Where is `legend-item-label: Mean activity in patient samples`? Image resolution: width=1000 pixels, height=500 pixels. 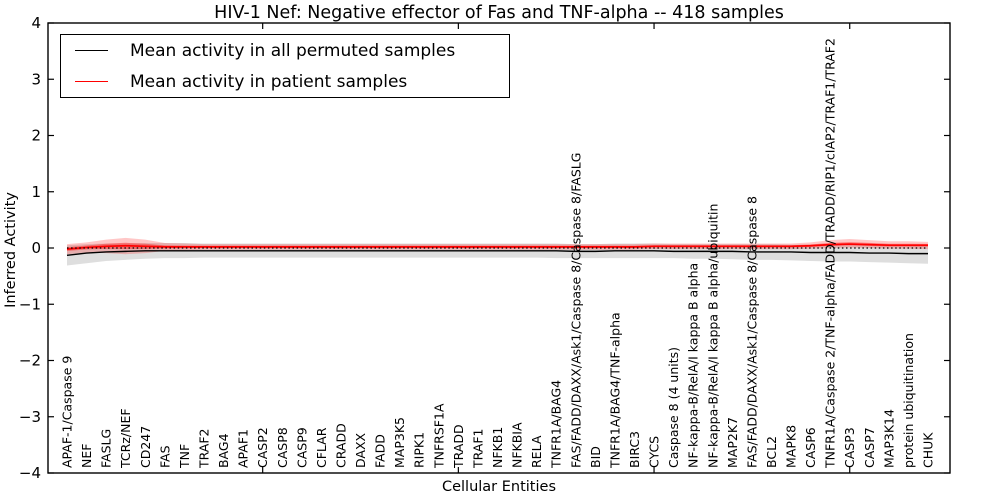
legend-item-label: Mean activity in patient samples is located at coordinates (269, 81).